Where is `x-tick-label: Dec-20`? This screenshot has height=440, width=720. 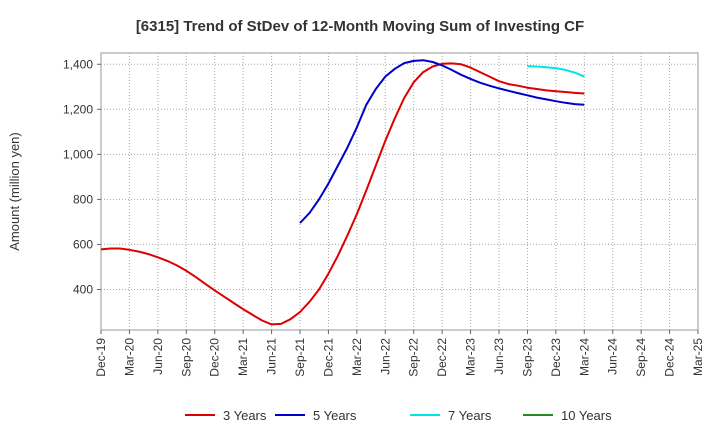 x-tick-label: Dec-20 is located at coordinates (215, 357).